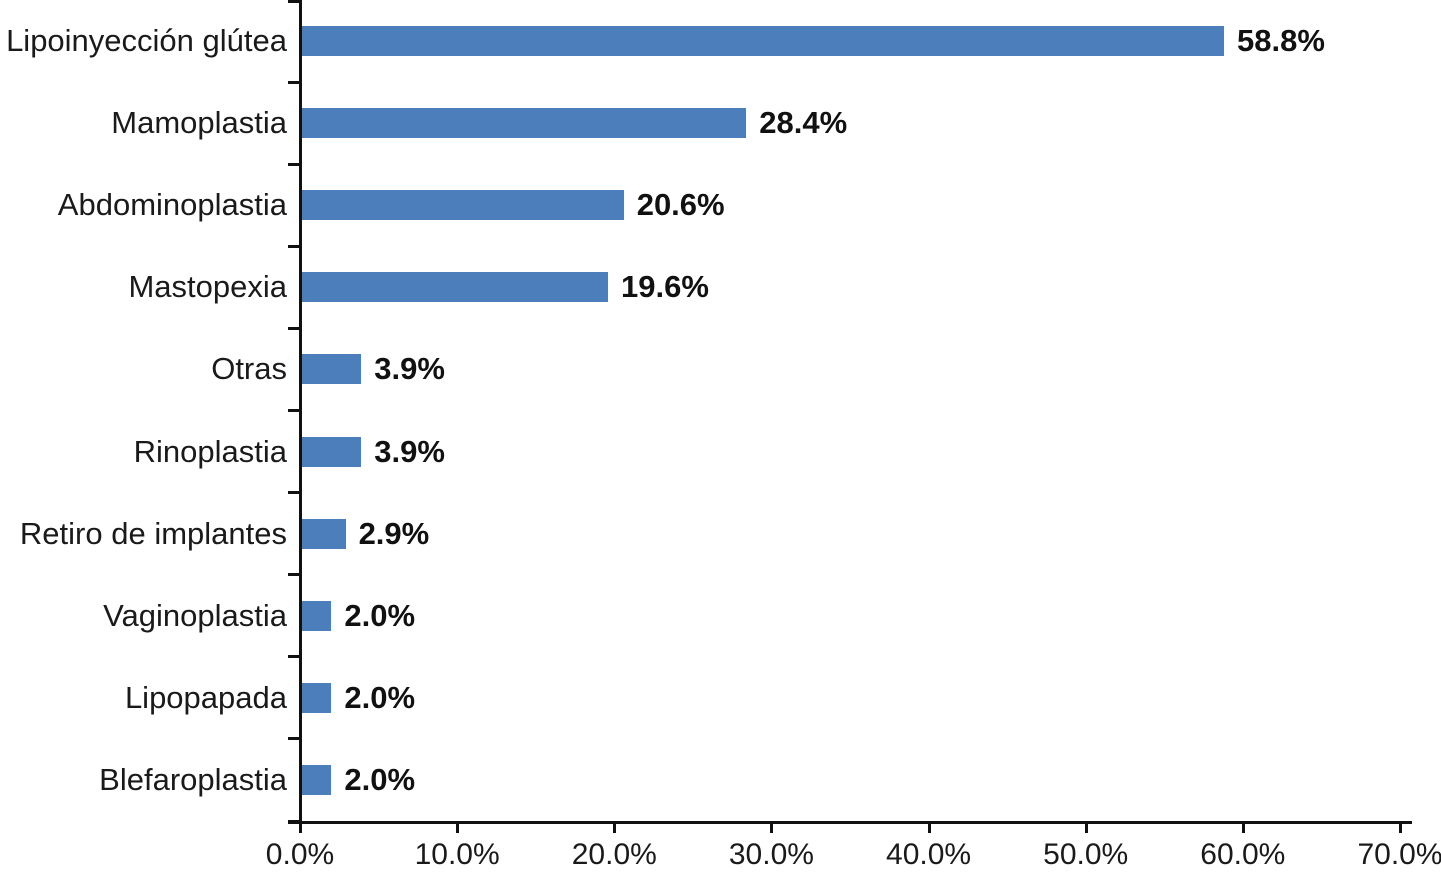 This screenshot has height=874, width=1441. Describe the element at coordinates (1399, 854) in the screenshot. I see `x-axis-tick-label: 70.0%` at that location.